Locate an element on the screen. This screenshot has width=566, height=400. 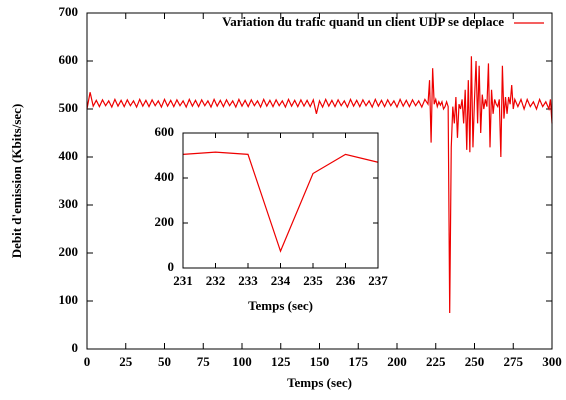
x-tick-label: 232 is located at coordinates (216, 280).